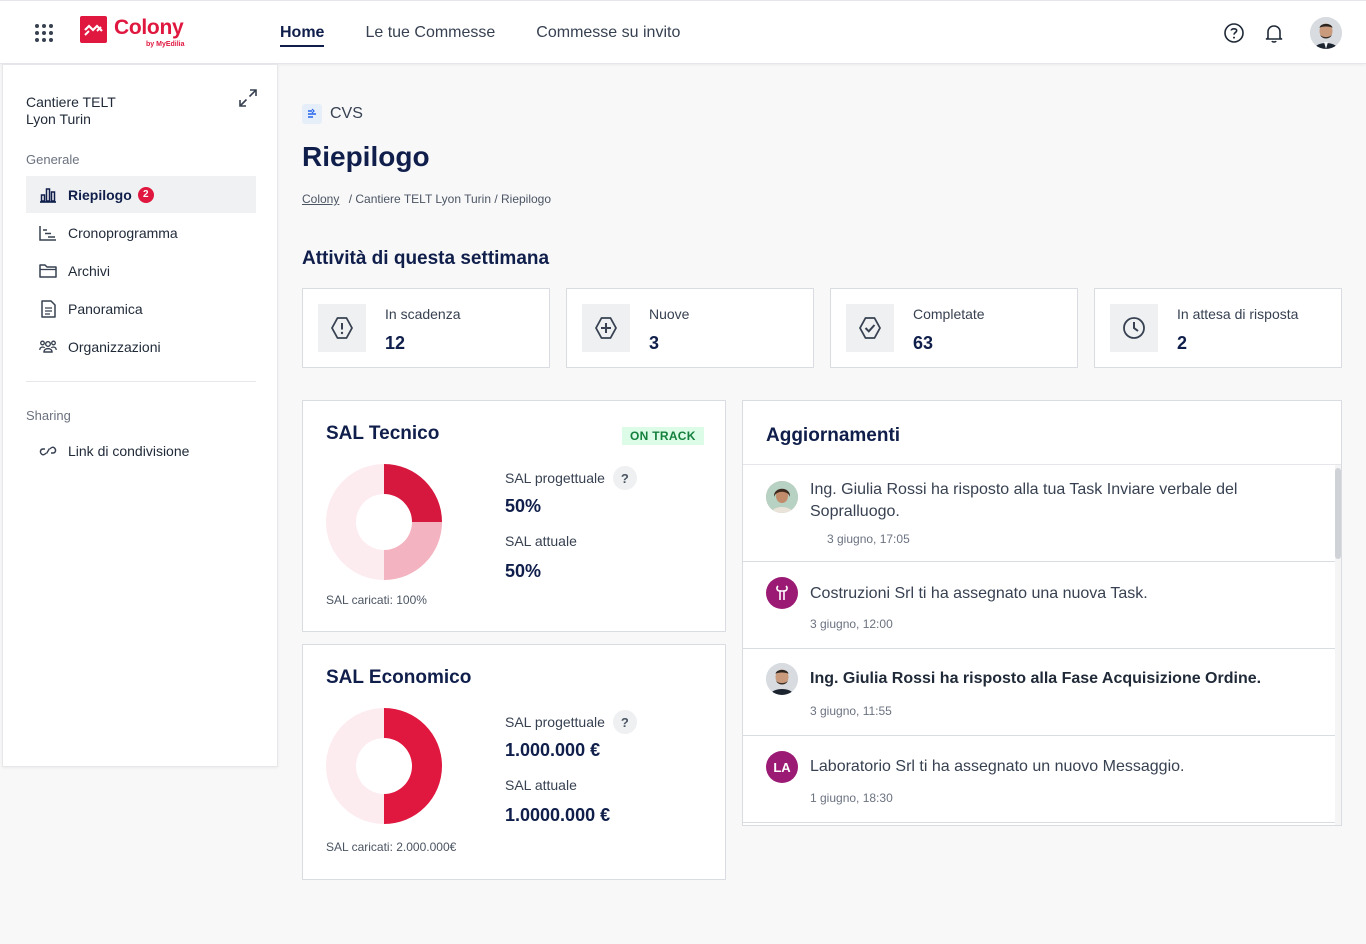  Describe the element at coordinates (399, 677) in the screenshot. I see `card-title: SAL Economico` at that location.